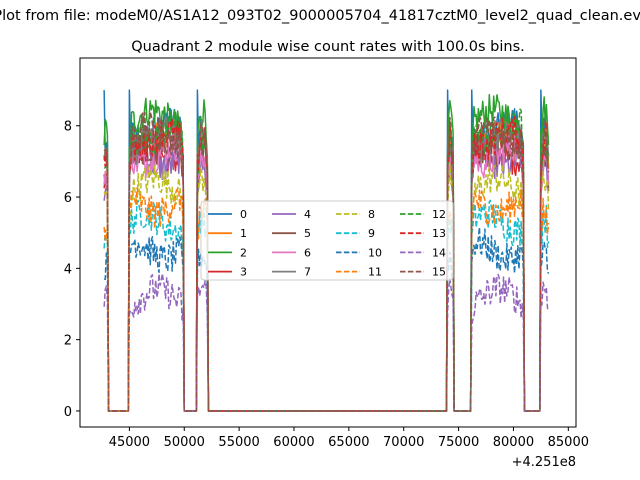 Image resolution: width=640 pixels, height=480 pixels. I want to click on y-axis: 0 2 4 6 8, so click(72, 270).